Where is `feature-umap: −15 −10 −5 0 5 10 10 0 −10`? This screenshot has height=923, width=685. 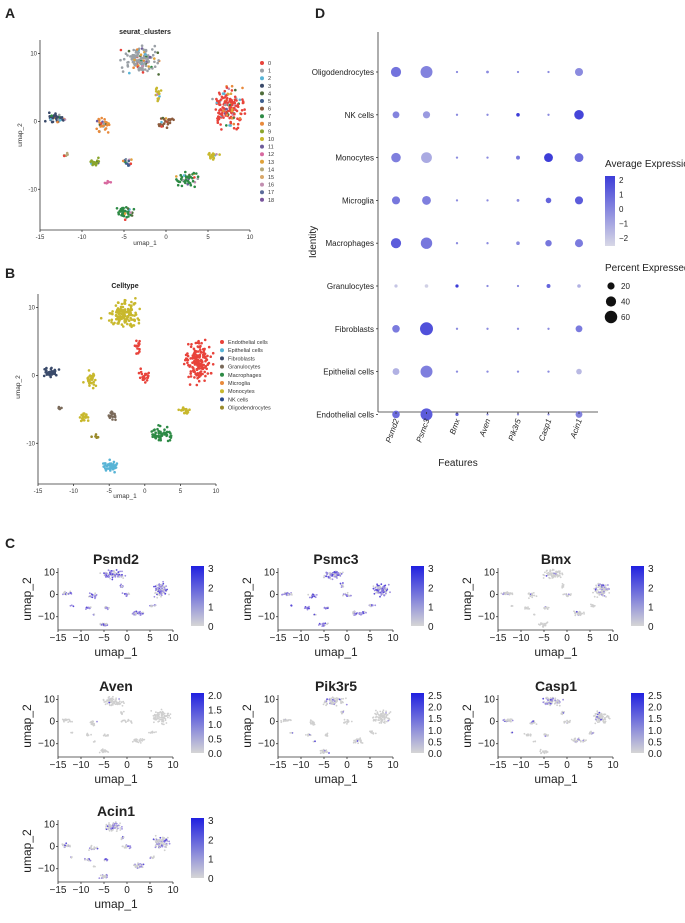 feature-umap: −15 −10 −5 0 5 10 10 0 −10 is located at coordinates (548, 605).